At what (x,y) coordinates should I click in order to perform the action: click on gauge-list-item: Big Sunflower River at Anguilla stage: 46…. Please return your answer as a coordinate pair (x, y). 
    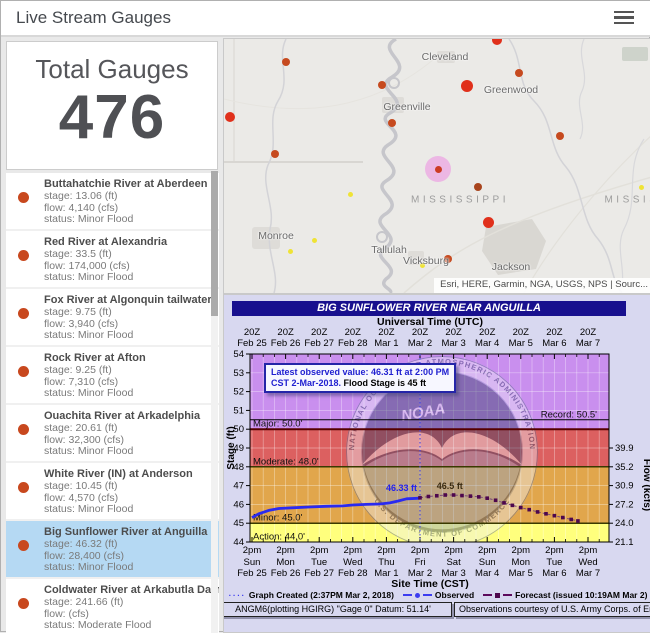
    Looking at the image, I should click on (112, 549).